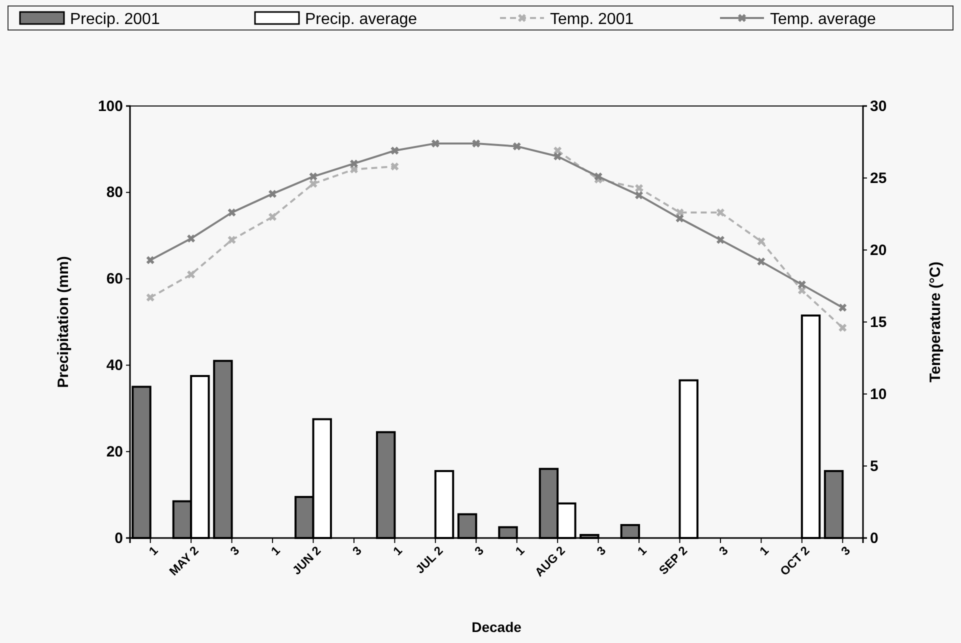 This screenshot has width=961, height=643. Describe the element at coordinates (874, 538) in the screenshot. I see `y2-tick-label: 0` at that location.